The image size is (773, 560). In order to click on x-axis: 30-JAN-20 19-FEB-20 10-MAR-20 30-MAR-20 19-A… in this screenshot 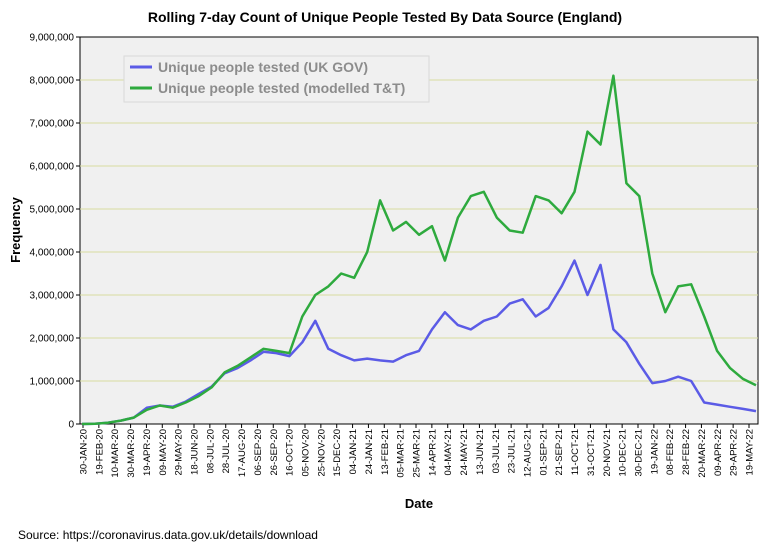, I will do `click(417, 451)`.